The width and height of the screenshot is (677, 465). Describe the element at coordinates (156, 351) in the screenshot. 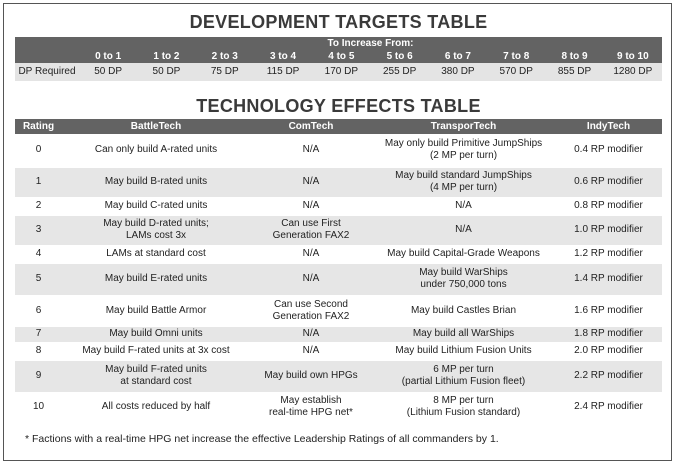

I see `tech-cell: May build F-rated units at 3x cost` at that location.